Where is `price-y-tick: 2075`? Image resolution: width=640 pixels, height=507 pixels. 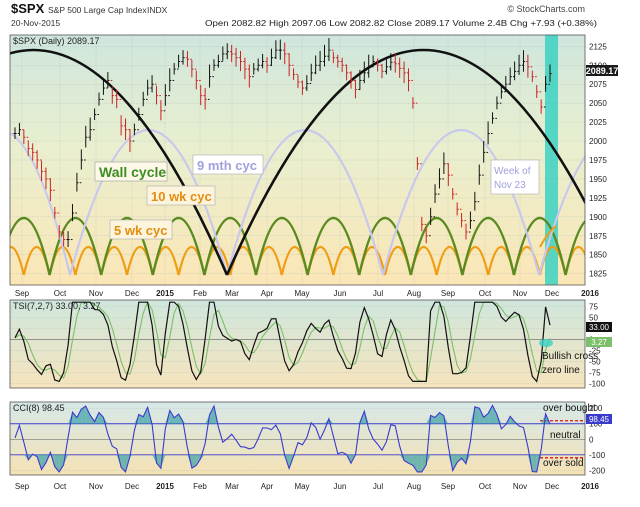
price-y-tick: 2075 is located at coordinates (598, 84).